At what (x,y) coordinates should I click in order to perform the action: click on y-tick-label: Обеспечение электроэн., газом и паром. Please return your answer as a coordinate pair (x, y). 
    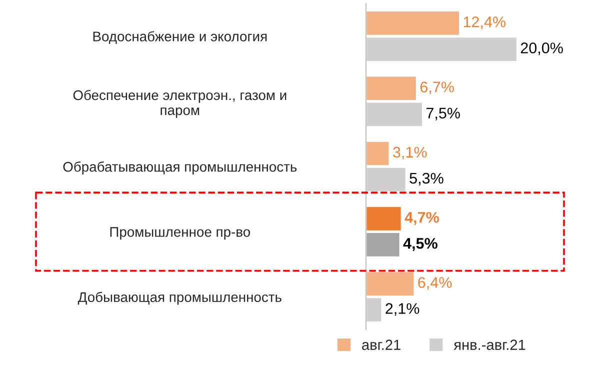
    Looking at the image, I should click on (179, 104).